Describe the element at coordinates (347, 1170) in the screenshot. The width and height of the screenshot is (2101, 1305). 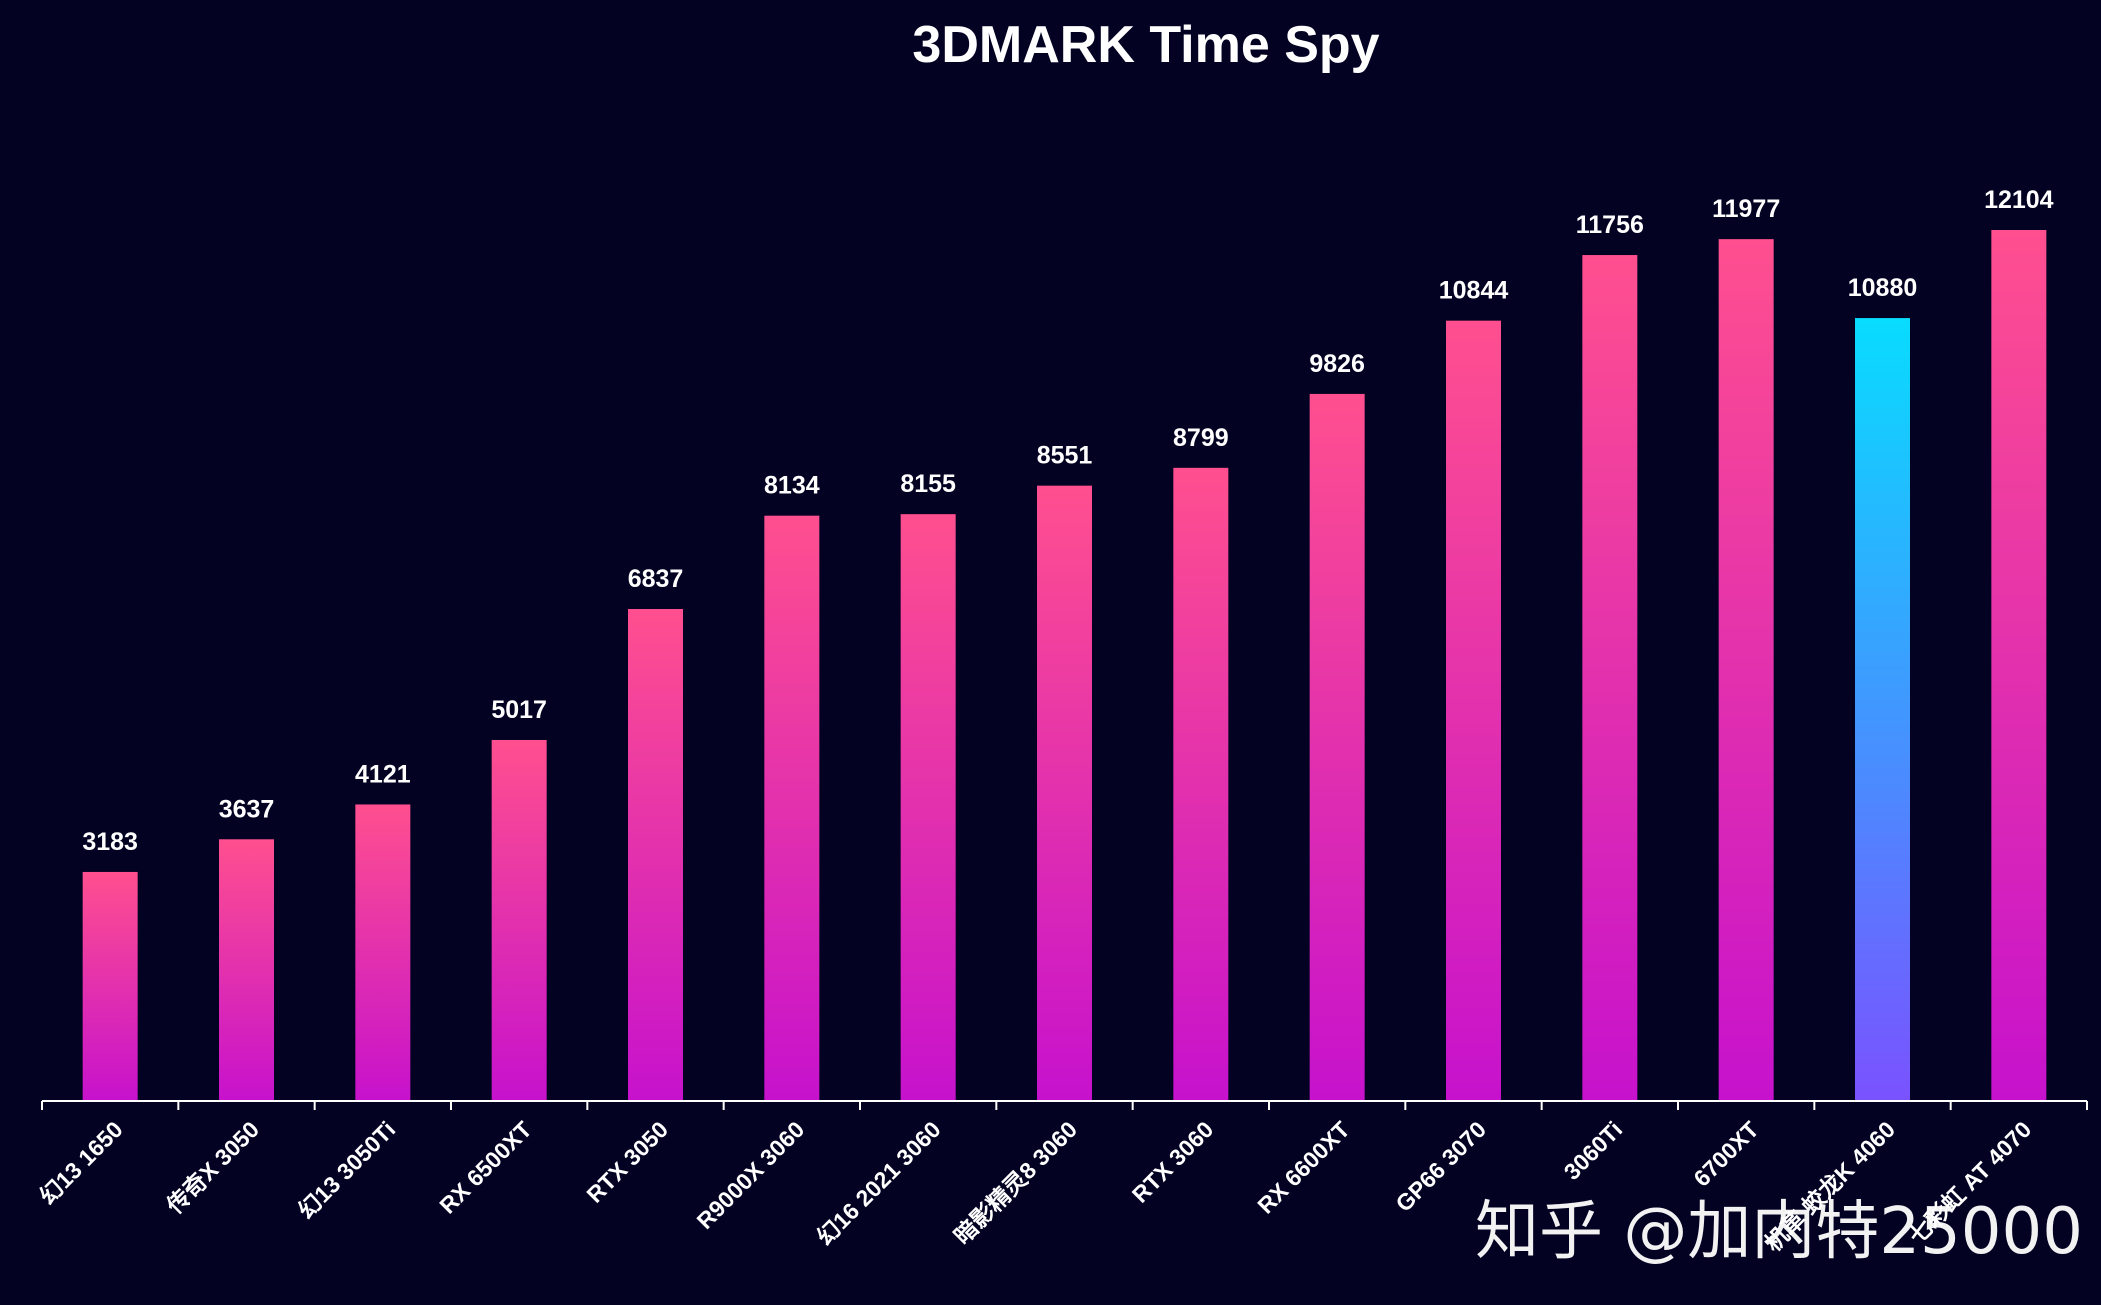
I see `category-label: 幻13 3050Ti` at that location.